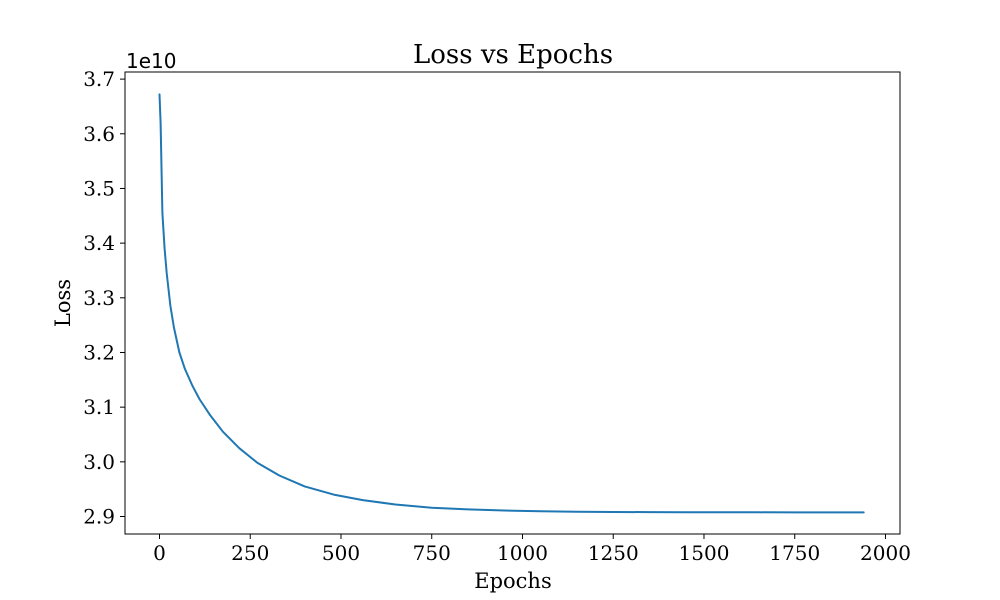  I want to click on y-offset-label: 1e10, so click(151, 61).